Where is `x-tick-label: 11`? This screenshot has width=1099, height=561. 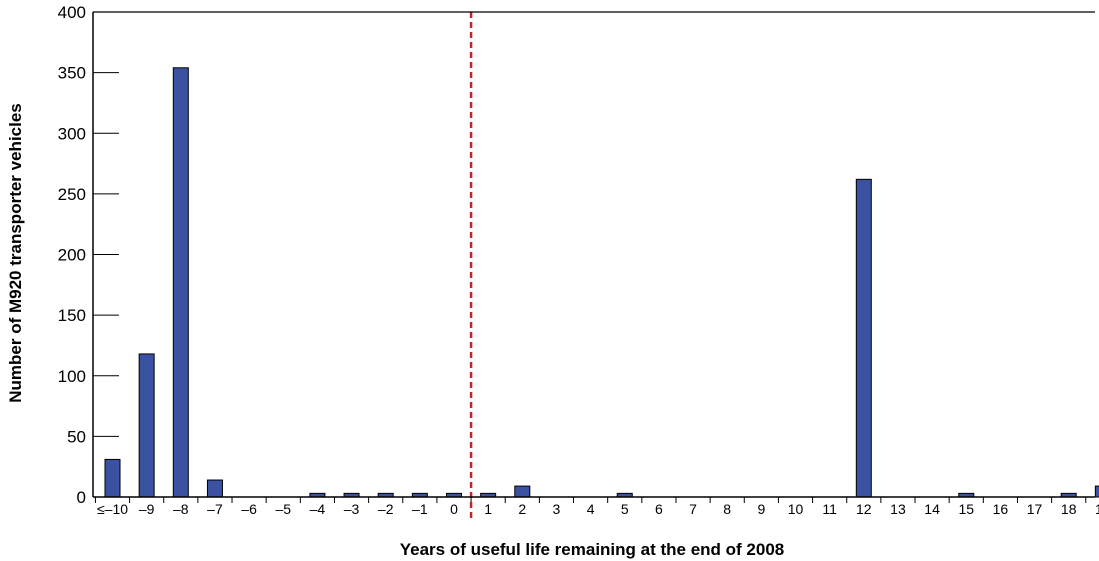 x-tick-label: 11 is located at coordinates (829, 509).